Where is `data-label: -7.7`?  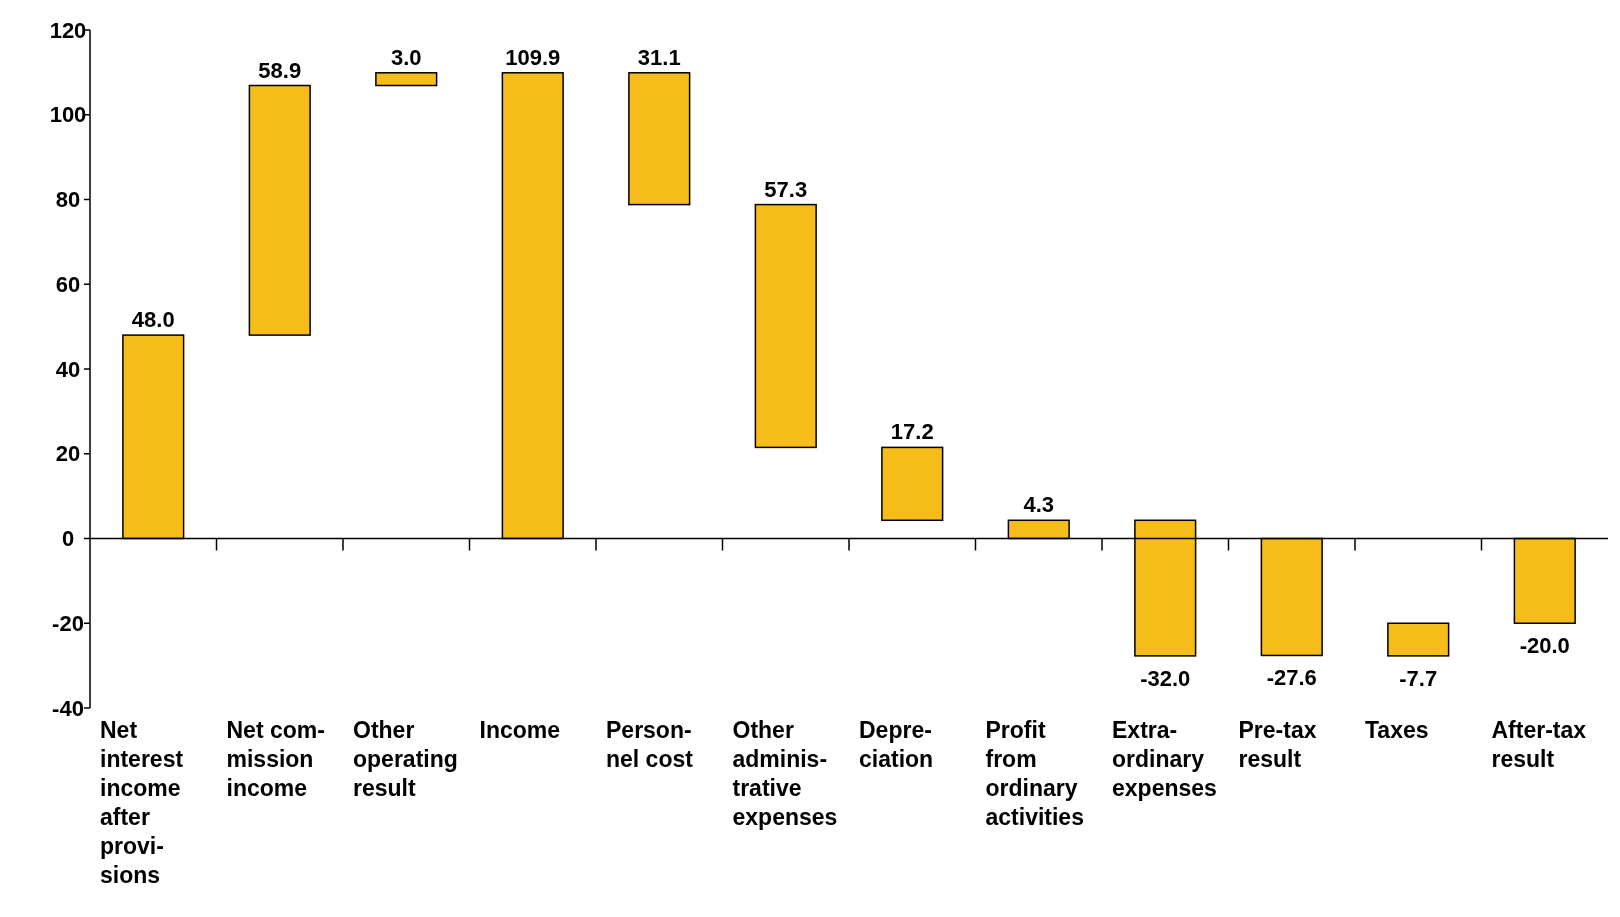 data-label: -7.7 is located at coordinates (1418, 678).